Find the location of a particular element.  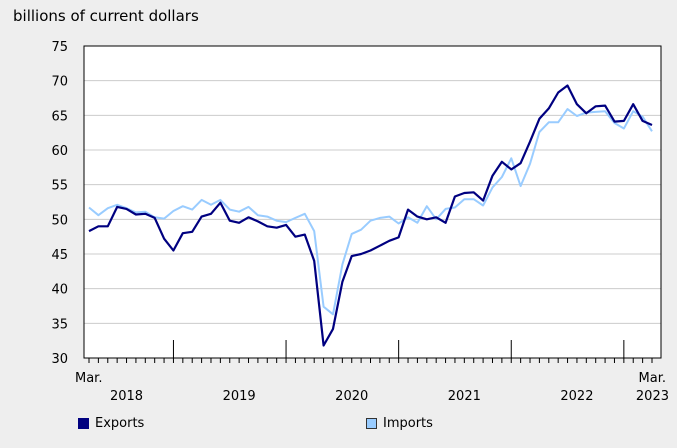

y-tick-label: 30 is located at coordinates (59, 359).